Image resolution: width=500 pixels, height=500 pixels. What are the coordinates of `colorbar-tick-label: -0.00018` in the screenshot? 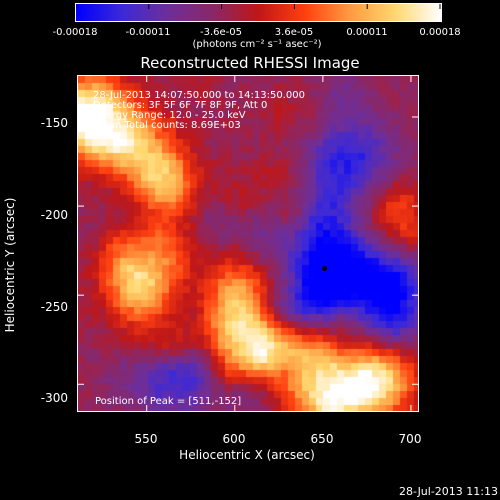 It's located at (75, 32).